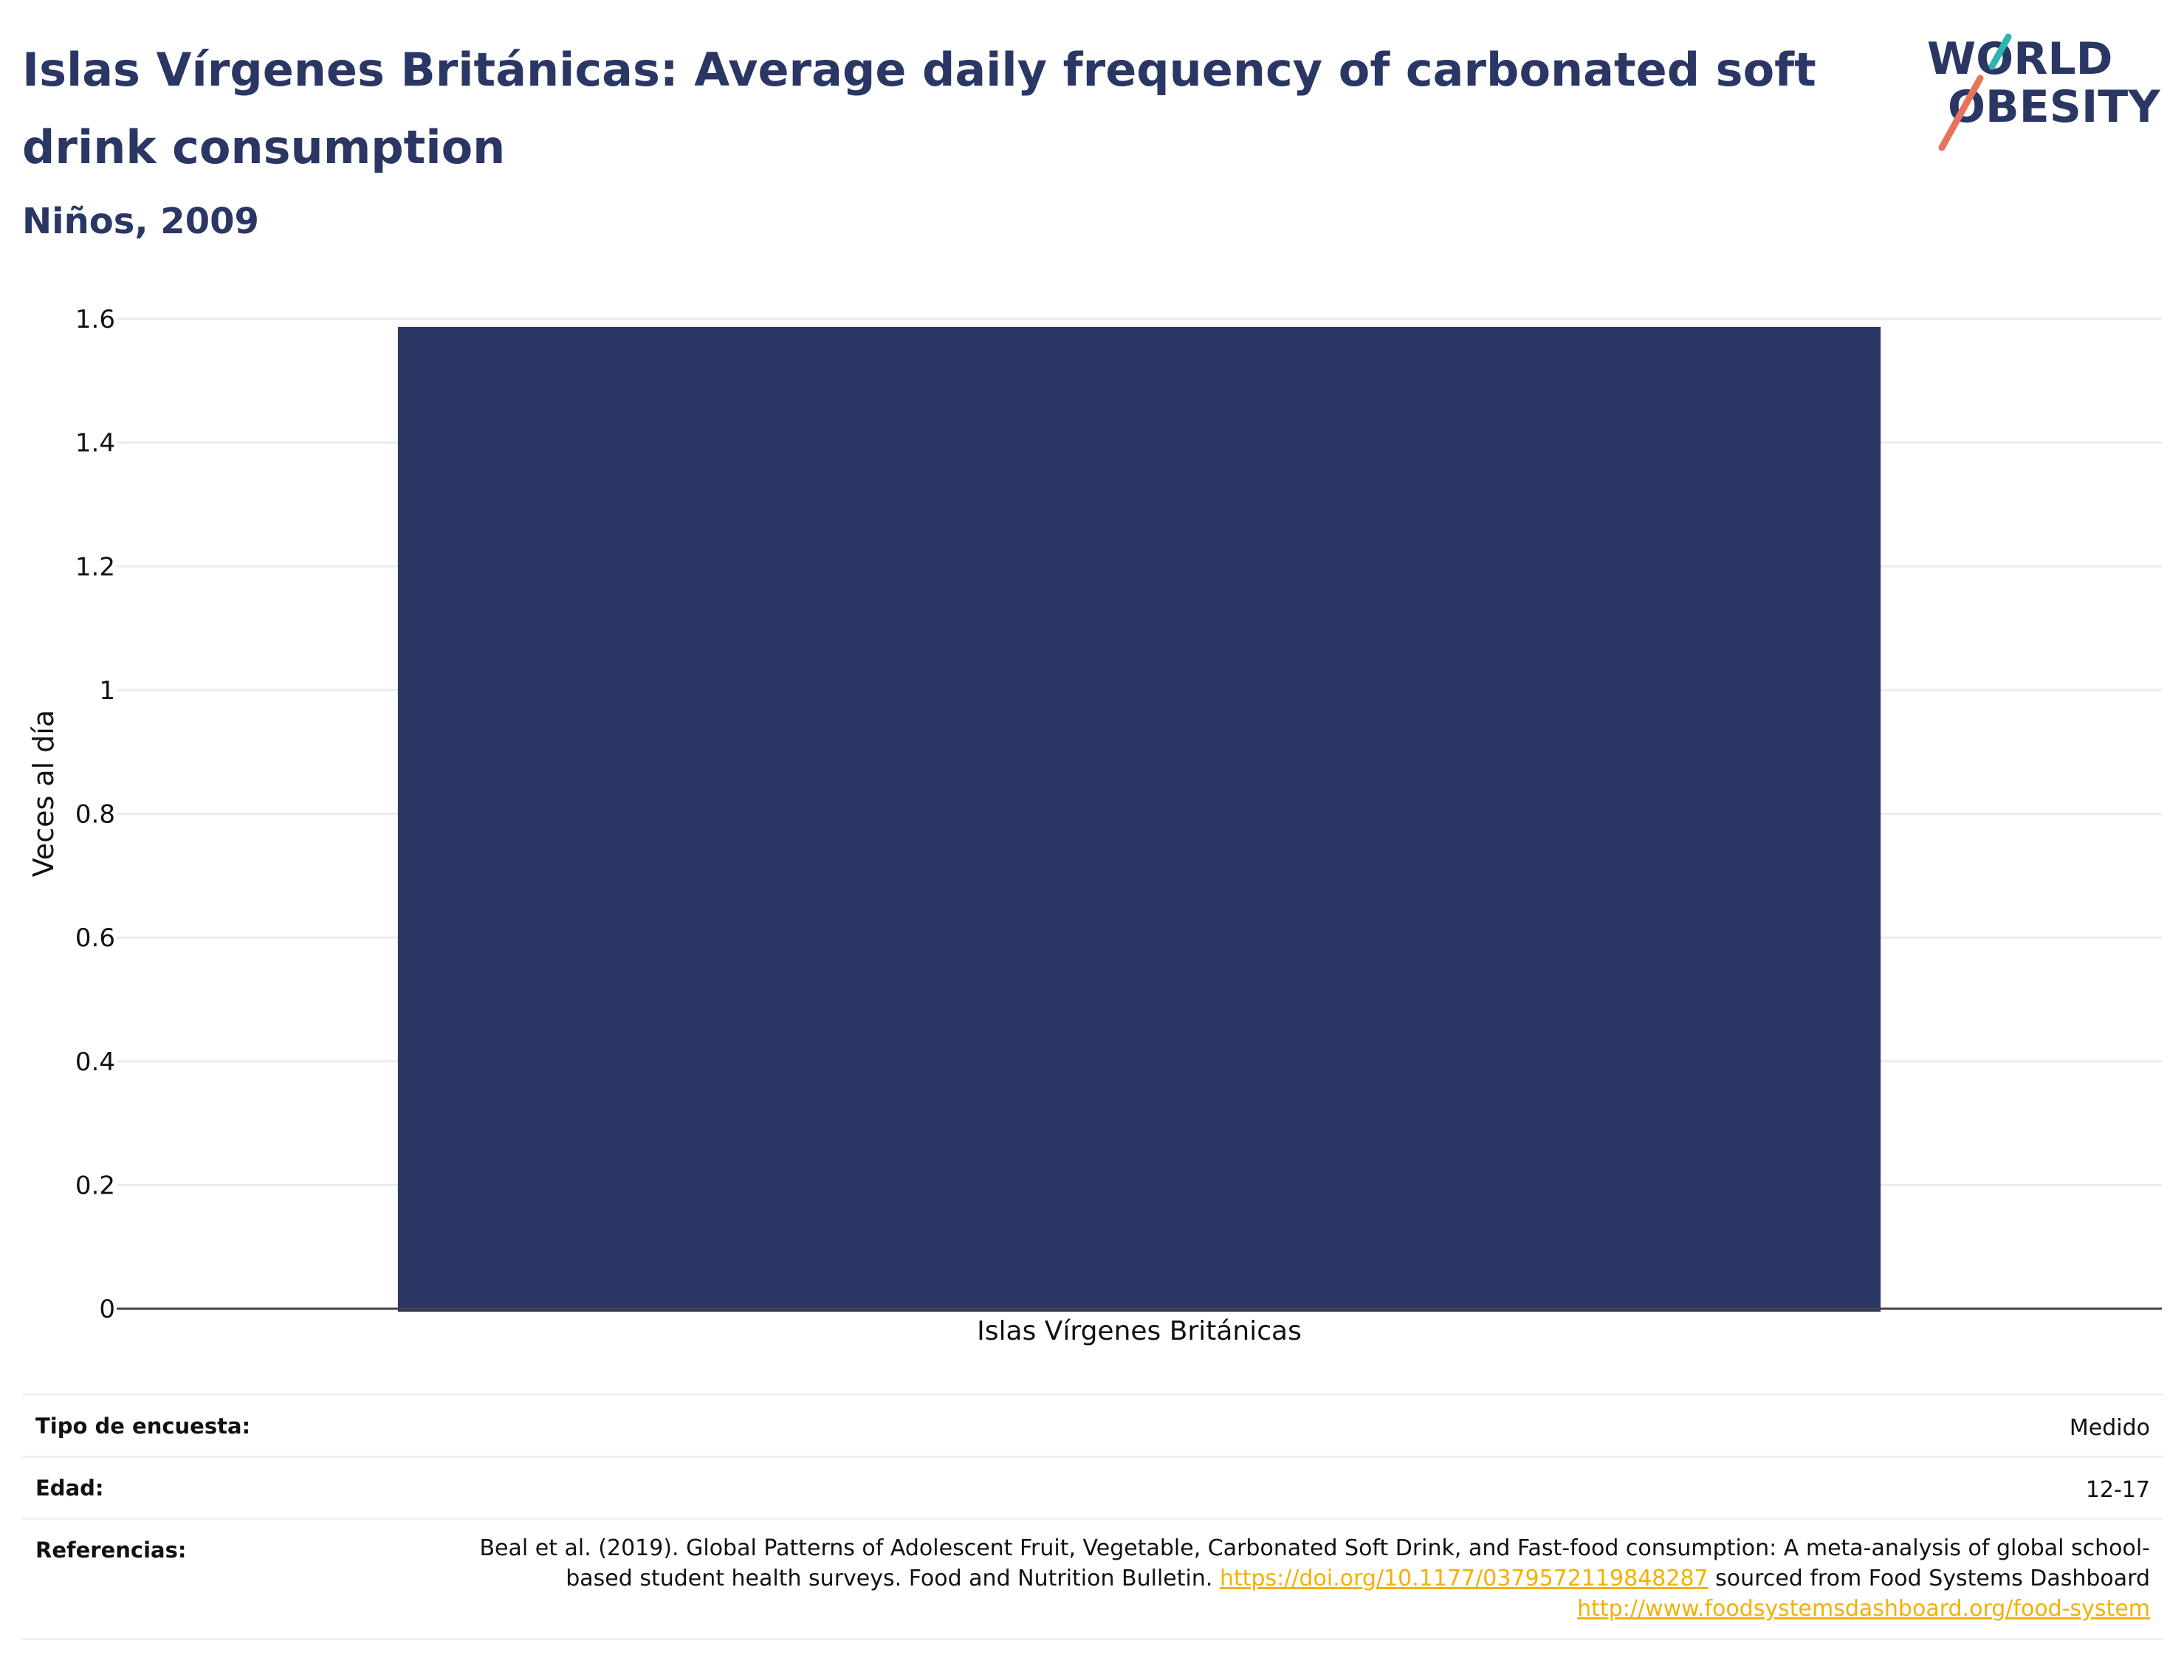  I want to click on world-obesity-logo: WORLD OBESITY, so click(2044, 92).